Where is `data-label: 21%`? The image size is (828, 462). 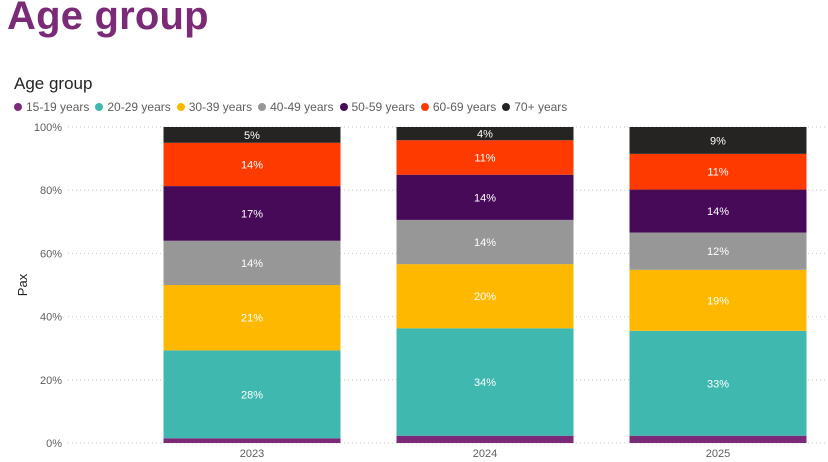 data-label: 21% is located at coordinates (252, 319).